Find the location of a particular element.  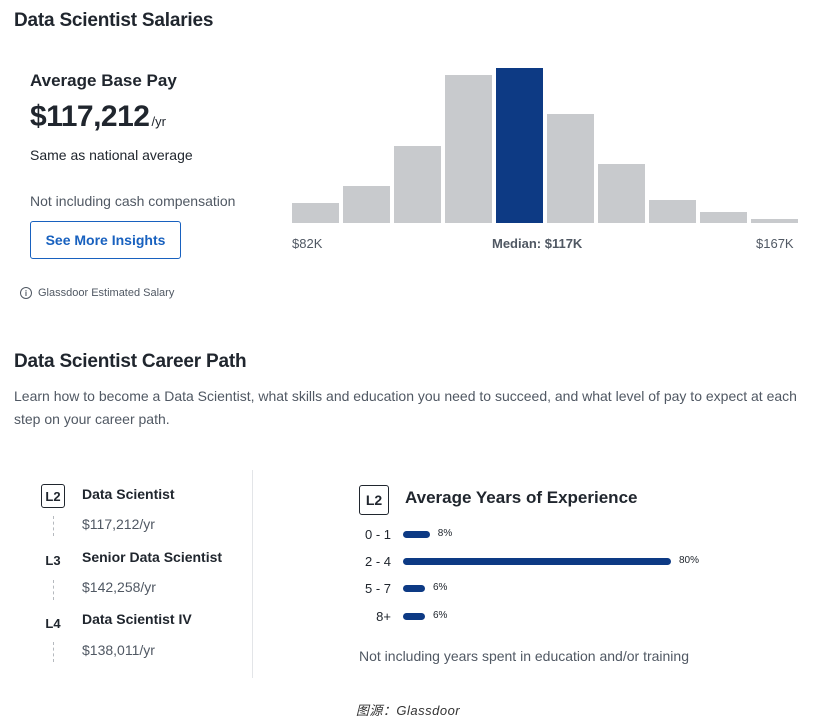

experience-range: 8+ is located at coordinates (383, 616).